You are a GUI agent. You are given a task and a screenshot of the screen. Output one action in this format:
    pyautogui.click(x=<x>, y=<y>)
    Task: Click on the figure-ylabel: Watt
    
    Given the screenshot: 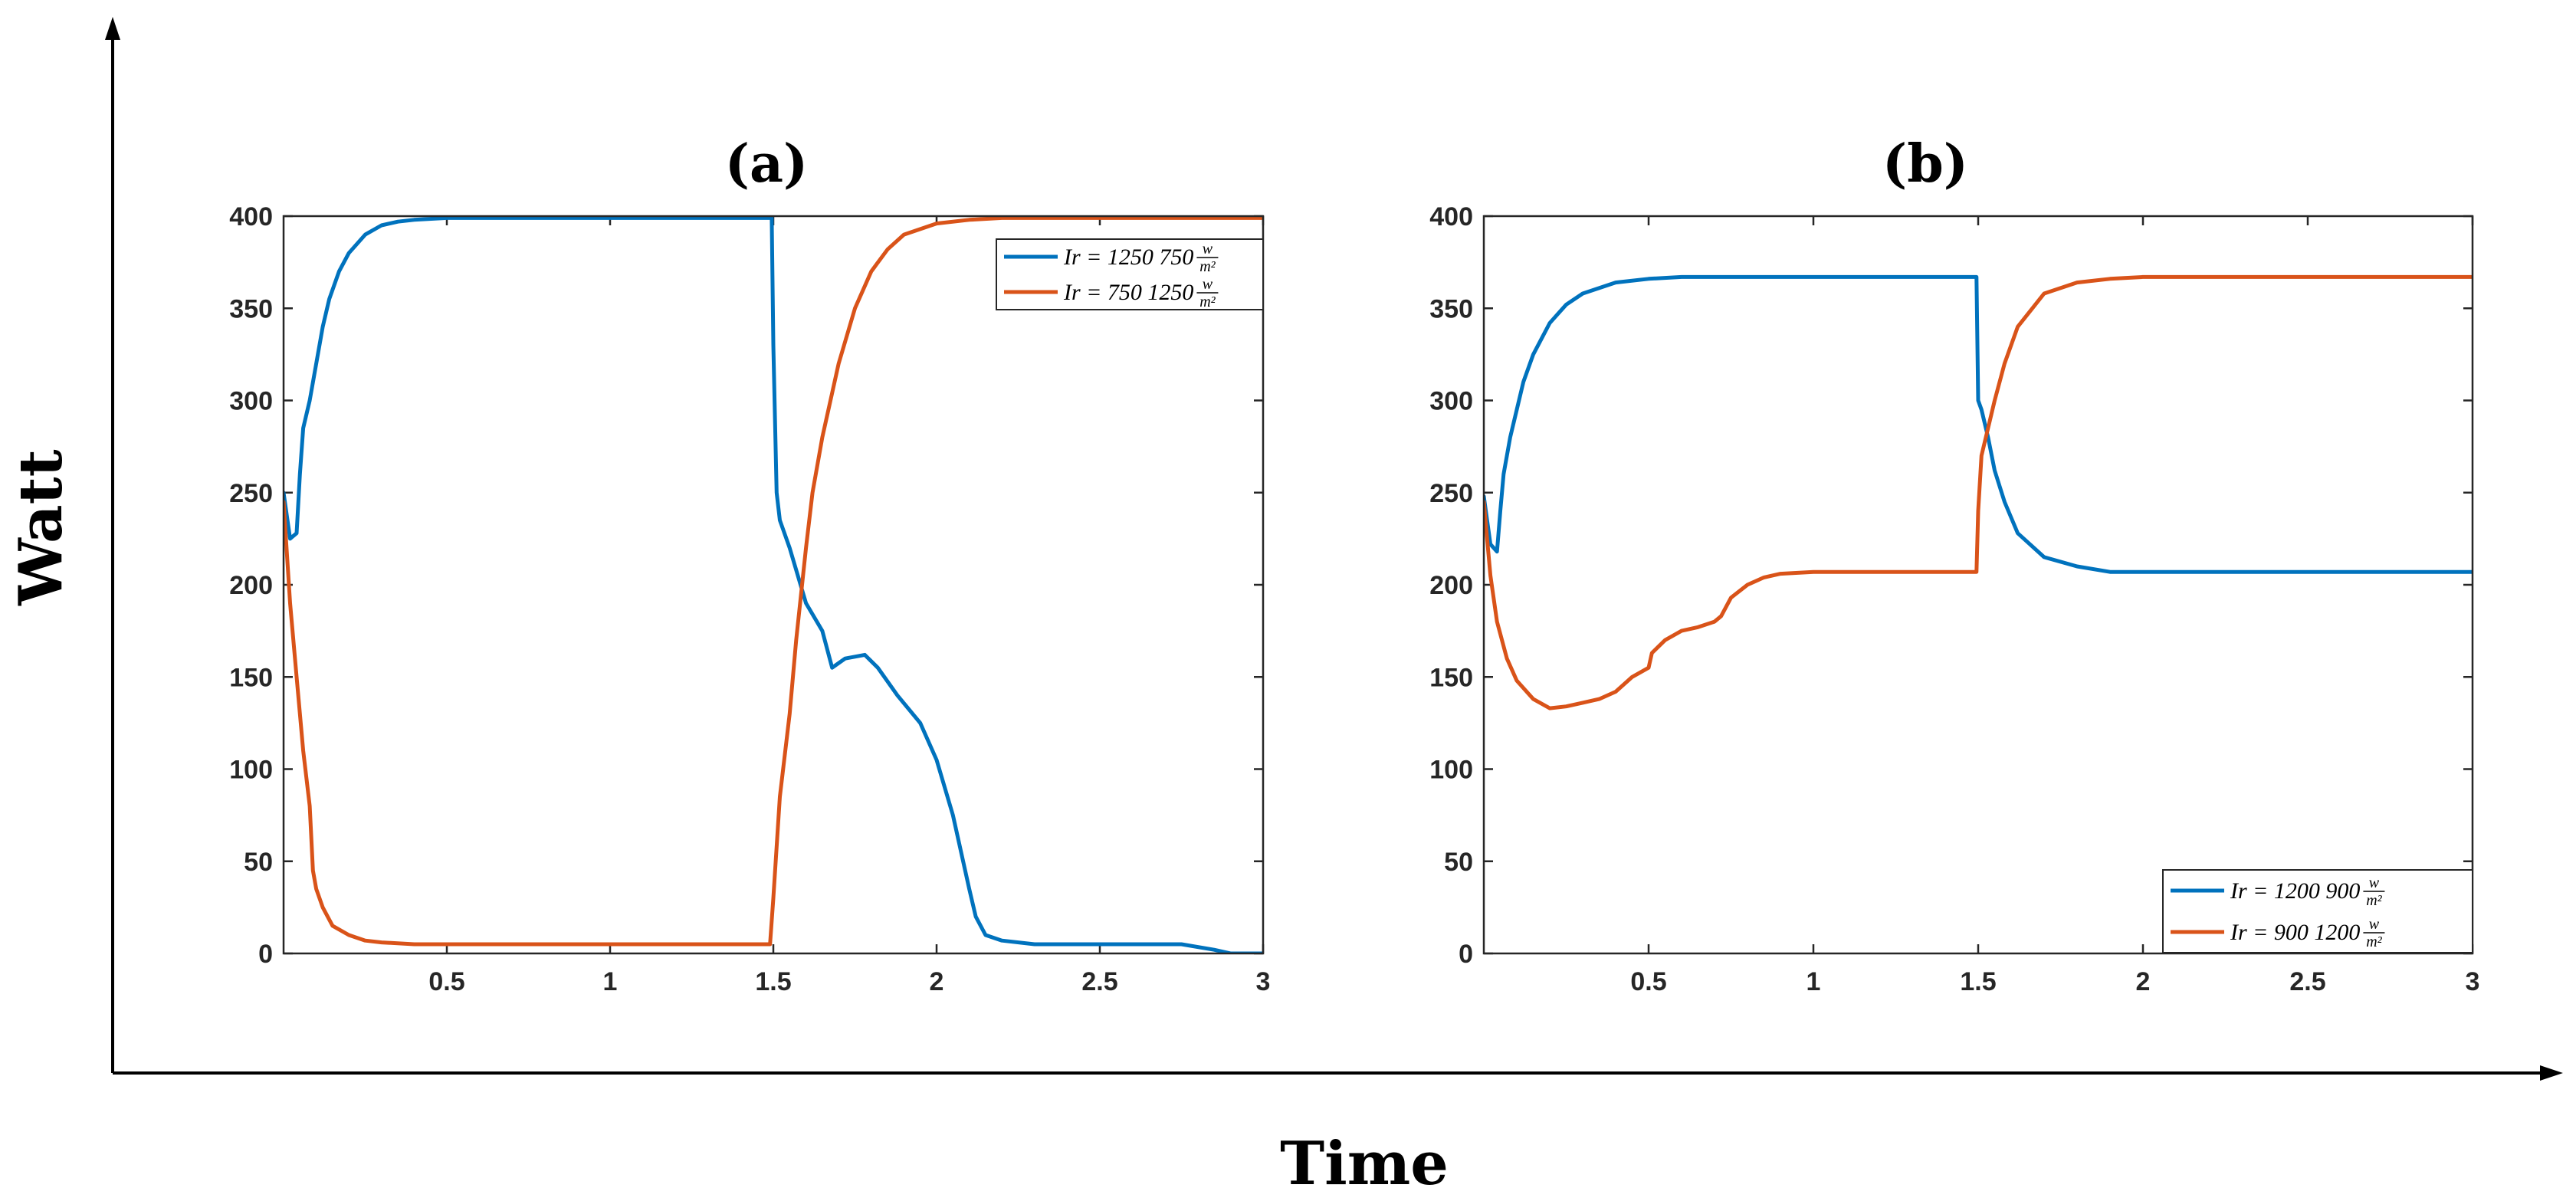 What is the action you would take?
    pyautogui.click(x=41, y=527)
    